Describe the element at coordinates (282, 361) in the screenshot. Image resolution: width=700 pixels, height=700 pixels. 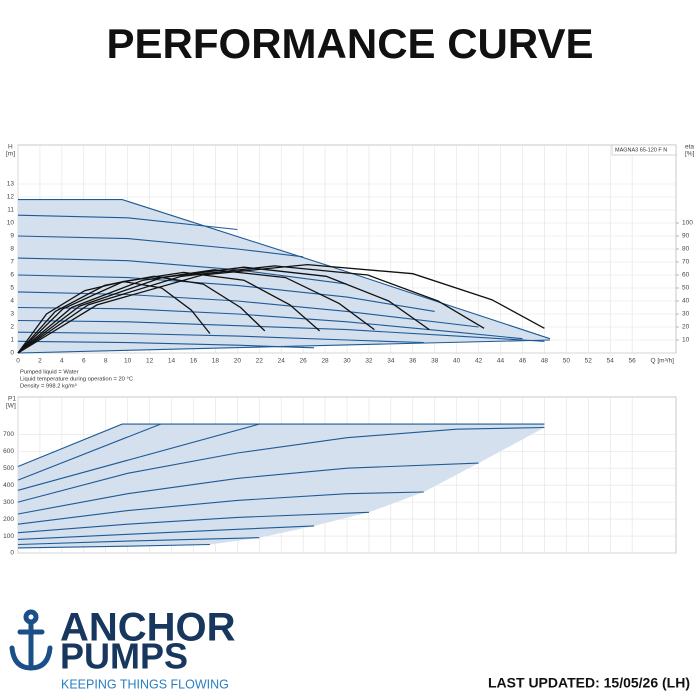
I see `x-tick-label: 24` at that location.